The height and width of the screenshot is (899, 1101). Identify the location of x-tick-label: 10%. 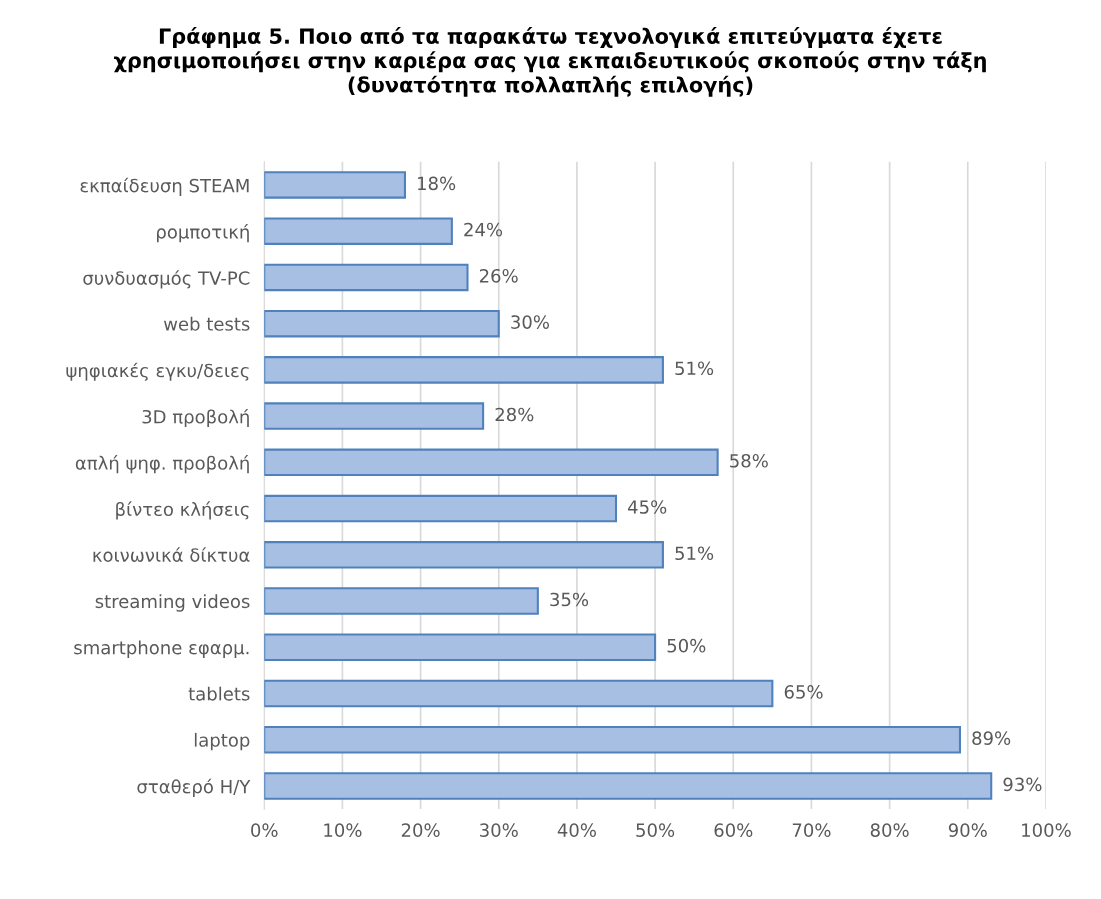
(343, 830).